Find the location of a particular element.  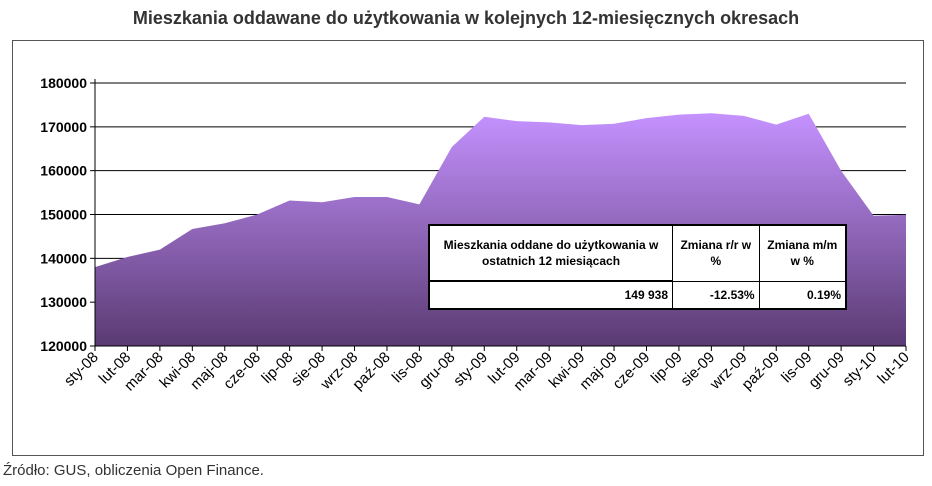

summary-value-count: 149 938 is located at coordinates (551, 295).